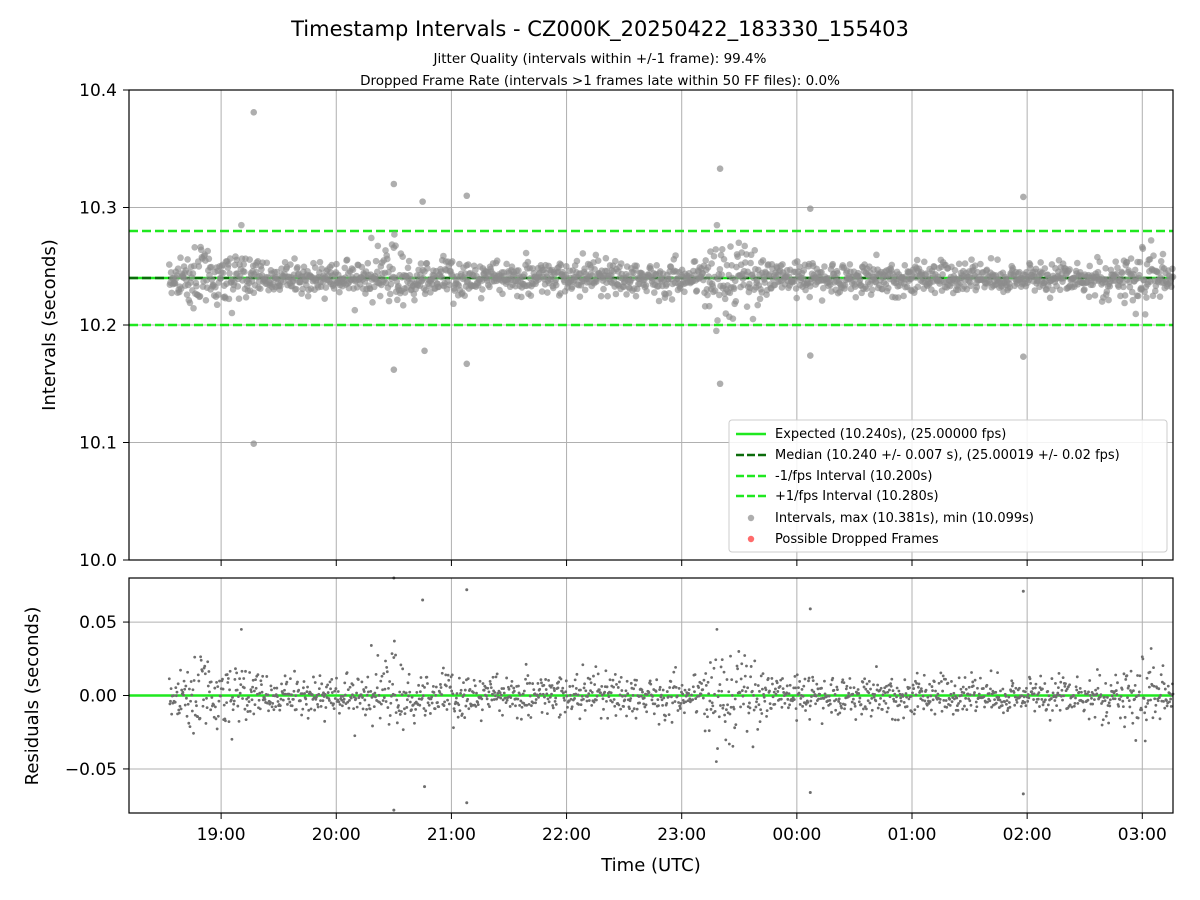 Image resolution: width=1200 pixels, height=900 pixels. Describe the element at coordinates (650, 865) in the screenshot. I see `x-axis-label: Time (UTC)` at that location.